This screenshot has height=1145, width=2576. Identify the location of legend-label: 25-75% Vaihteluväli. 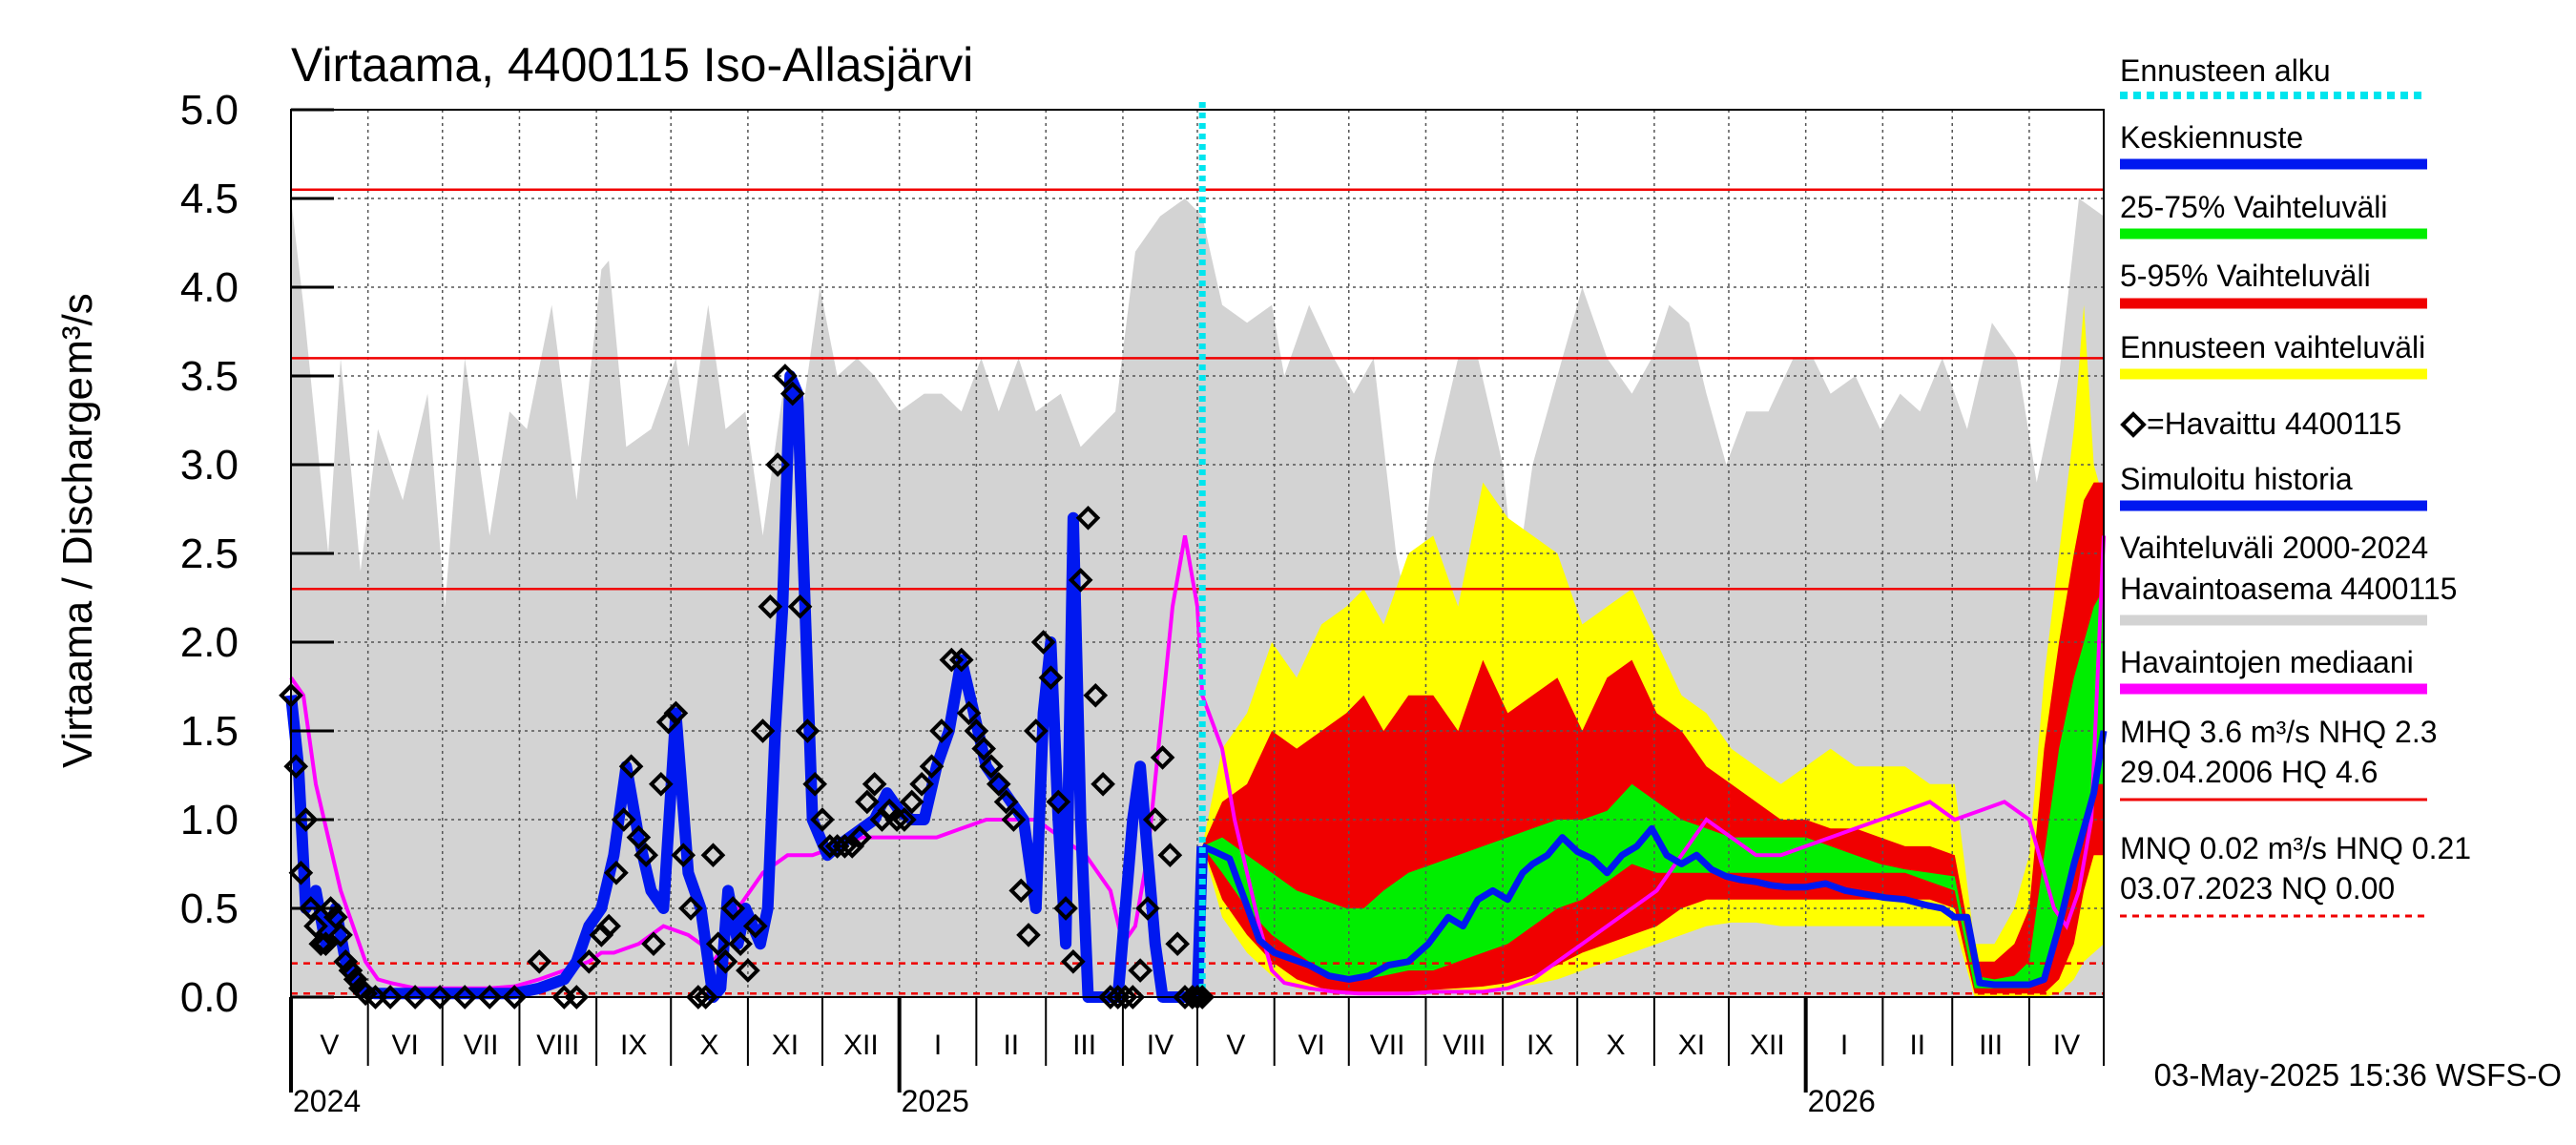
(2253, 207).